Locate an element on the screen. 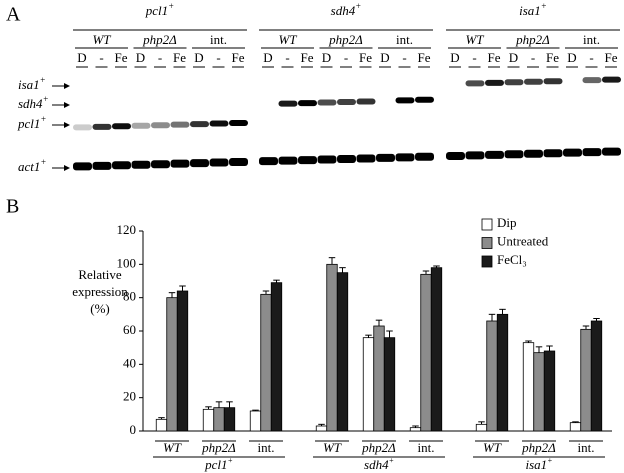  y-tick-label: 0 is located at coordinates (133, 429).